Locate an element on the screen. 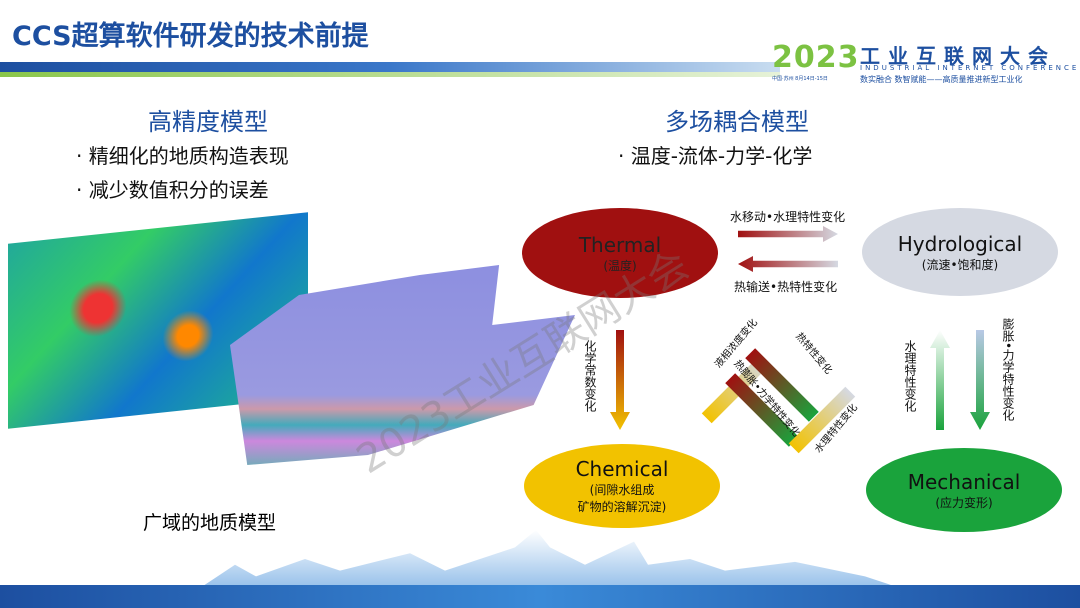 The image size is (1080, 608). node-name: Thermal is located at coordinates (620, 244).